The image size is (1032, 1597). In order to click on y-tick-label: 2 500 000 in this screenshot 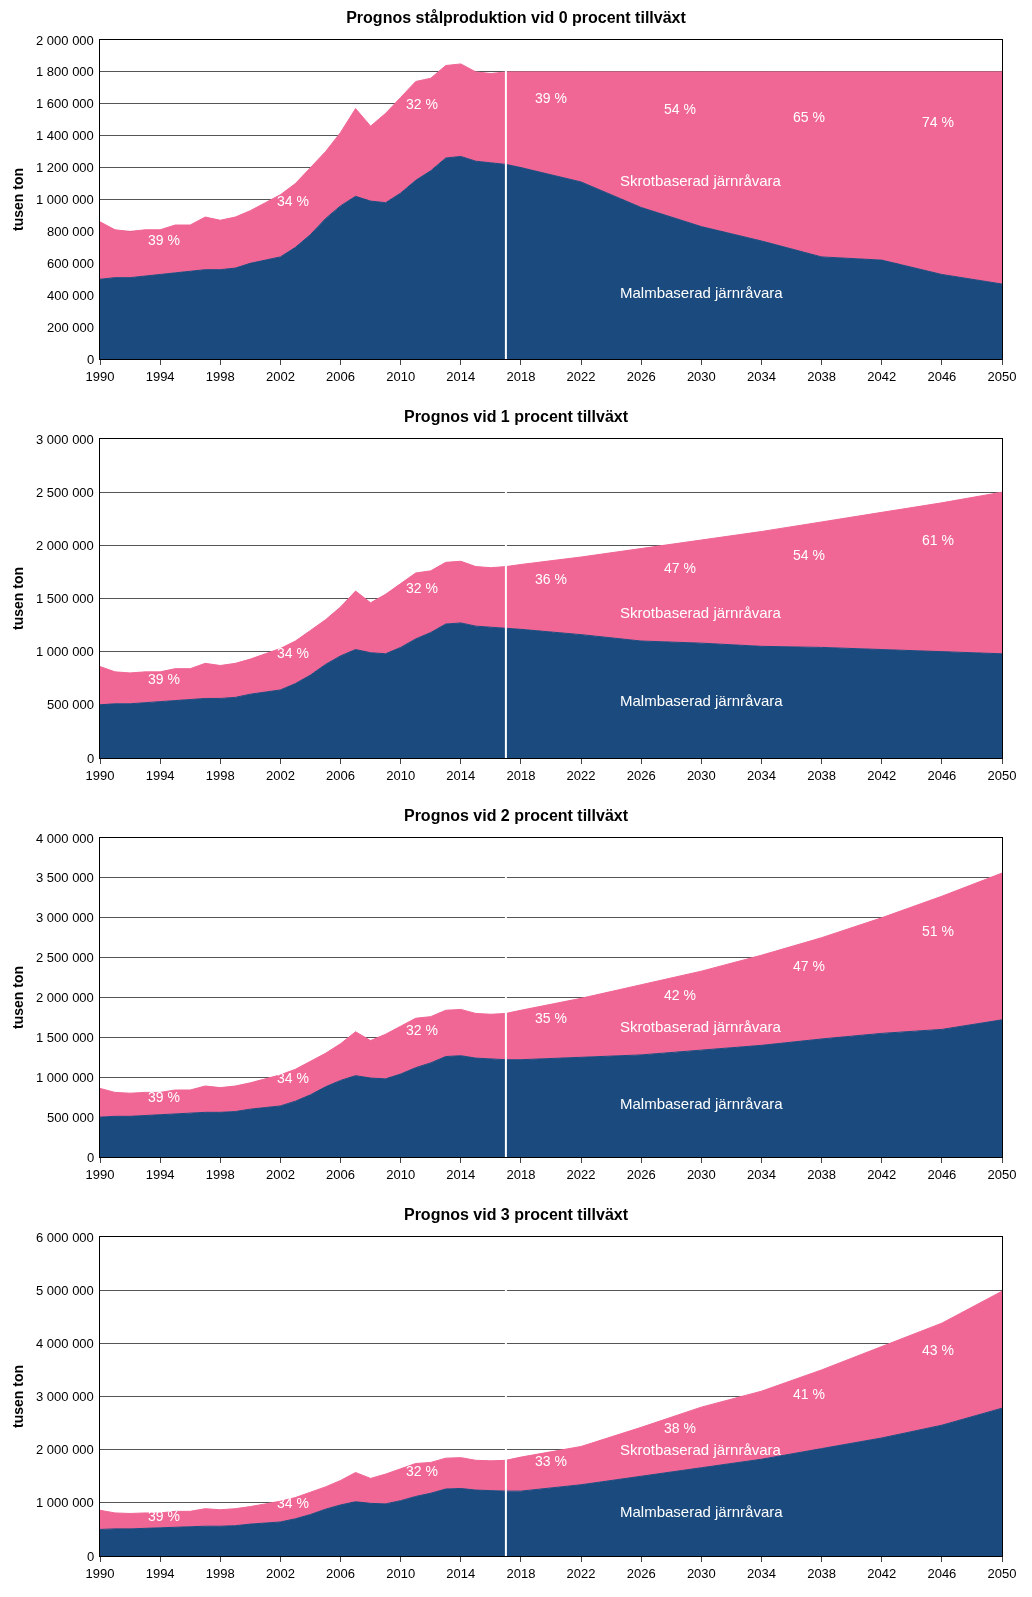, I will do `click(65, 957)`.